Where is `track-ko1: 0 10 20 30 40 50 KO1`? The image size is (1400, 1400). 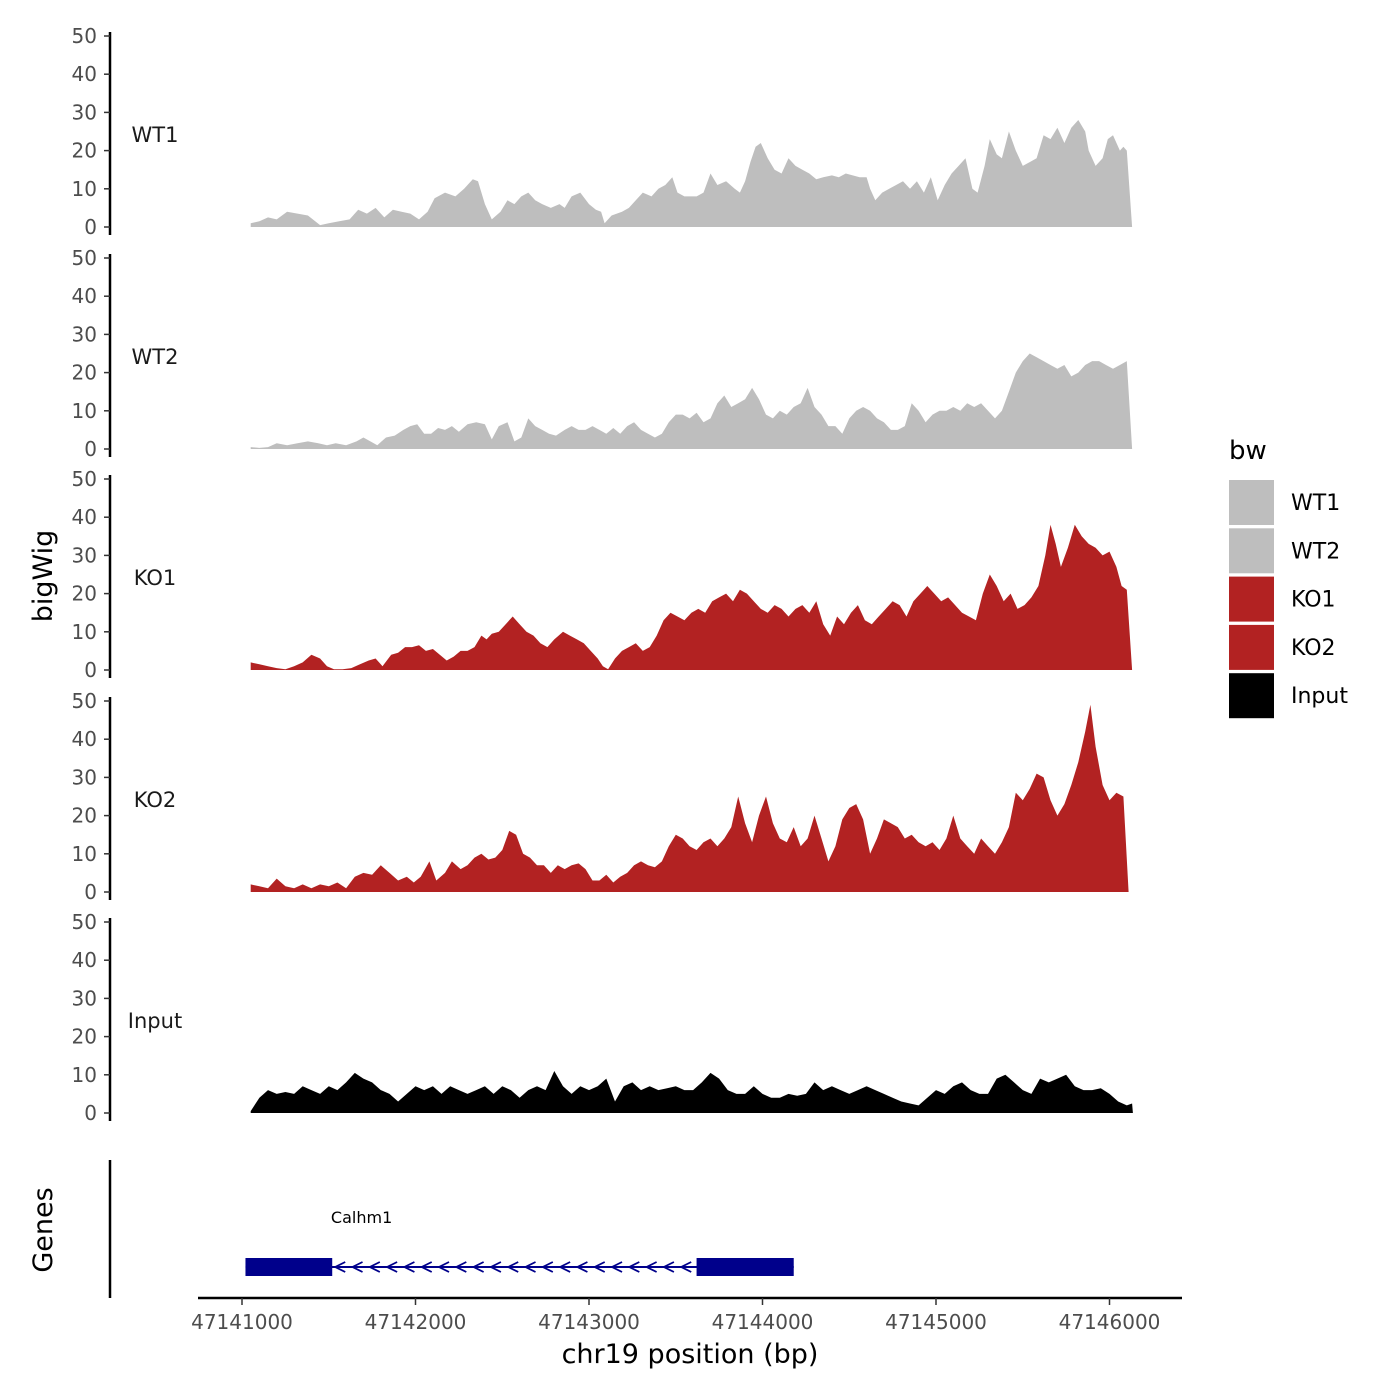
track-ko1: 0 10 20 30 40 50 KO1 is located at coordinates (602, 574).